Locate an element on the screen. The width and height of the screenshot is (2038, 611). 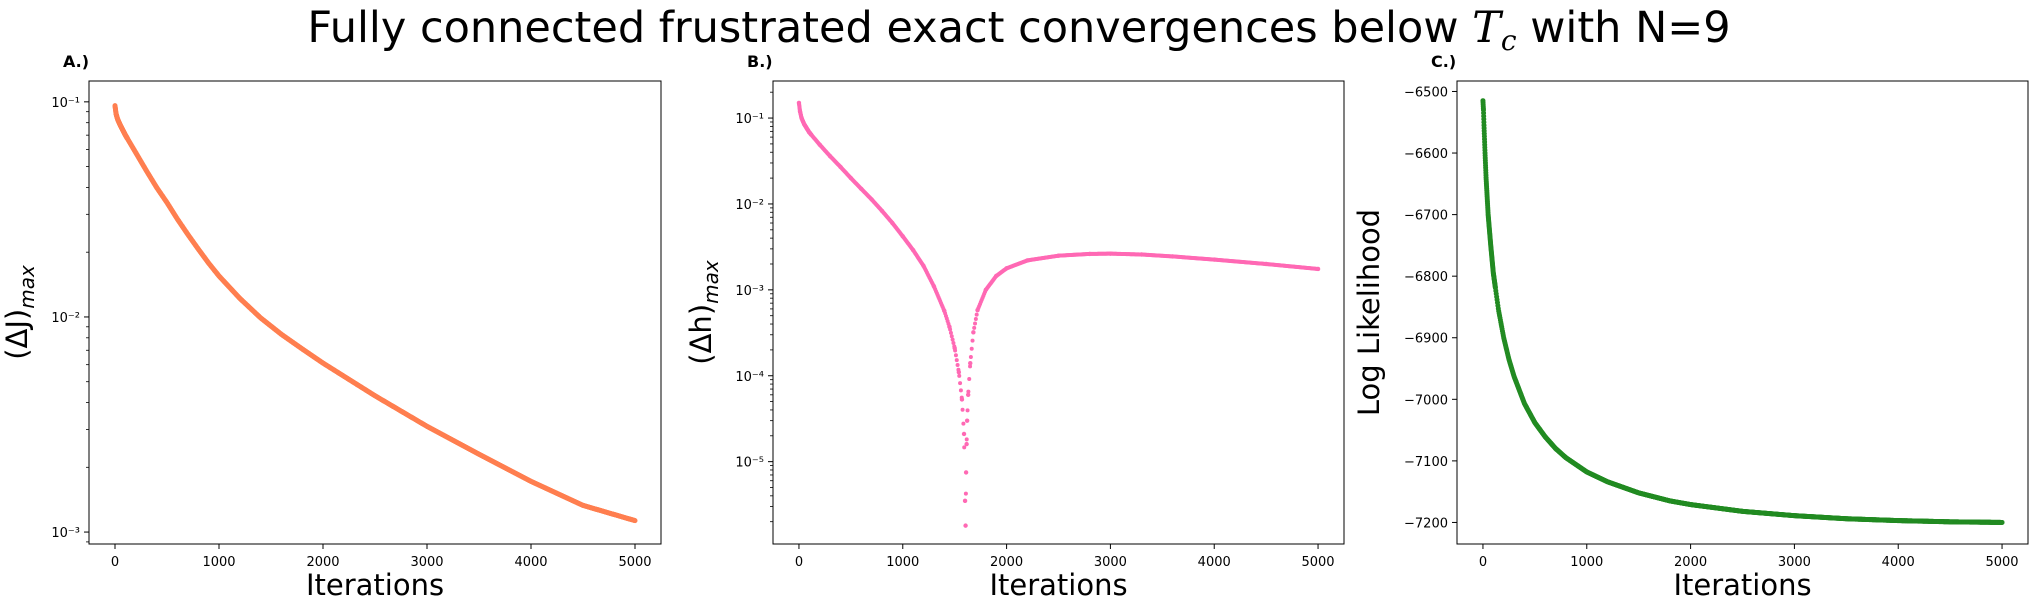
x-tick-label: 1000 is located at coordinates (902, 562).